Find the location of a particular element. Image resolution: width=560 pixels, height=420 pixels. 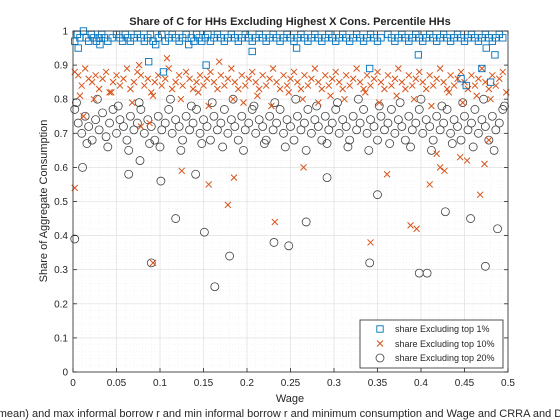

x-tick-label: 0.05 is located at coordinates (117, 383).